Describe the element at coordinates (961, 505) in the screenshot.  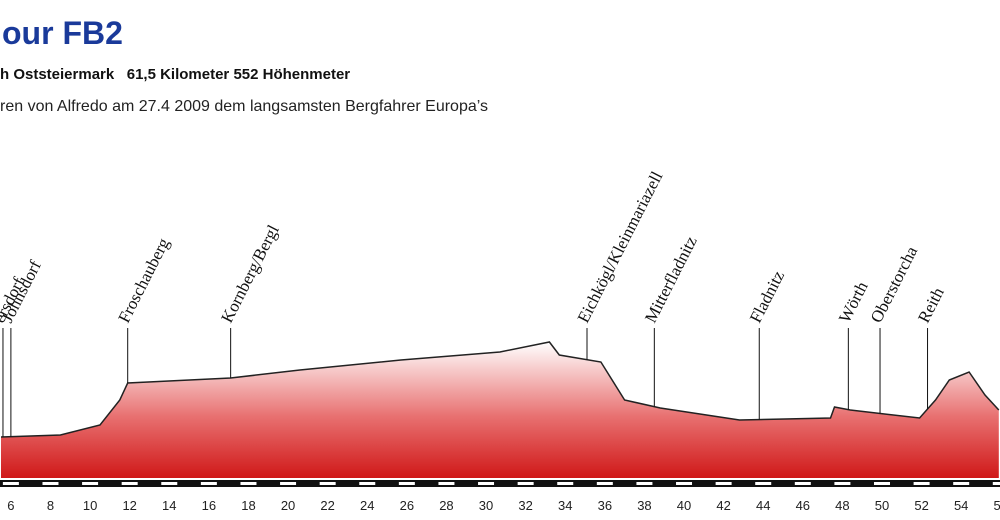
I see `x-tick-label: 54` at that location.